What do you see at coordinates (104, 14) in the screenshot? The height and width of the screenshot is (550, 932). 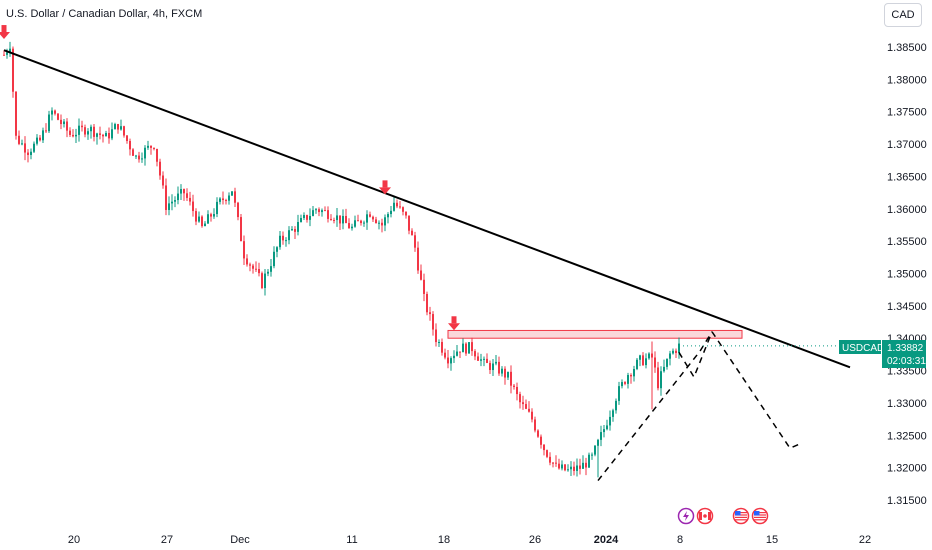 I see `chart-title: U.S. Dollar / Canadian Dollar, 4h, FXCM` at bounding box center [104, 14].